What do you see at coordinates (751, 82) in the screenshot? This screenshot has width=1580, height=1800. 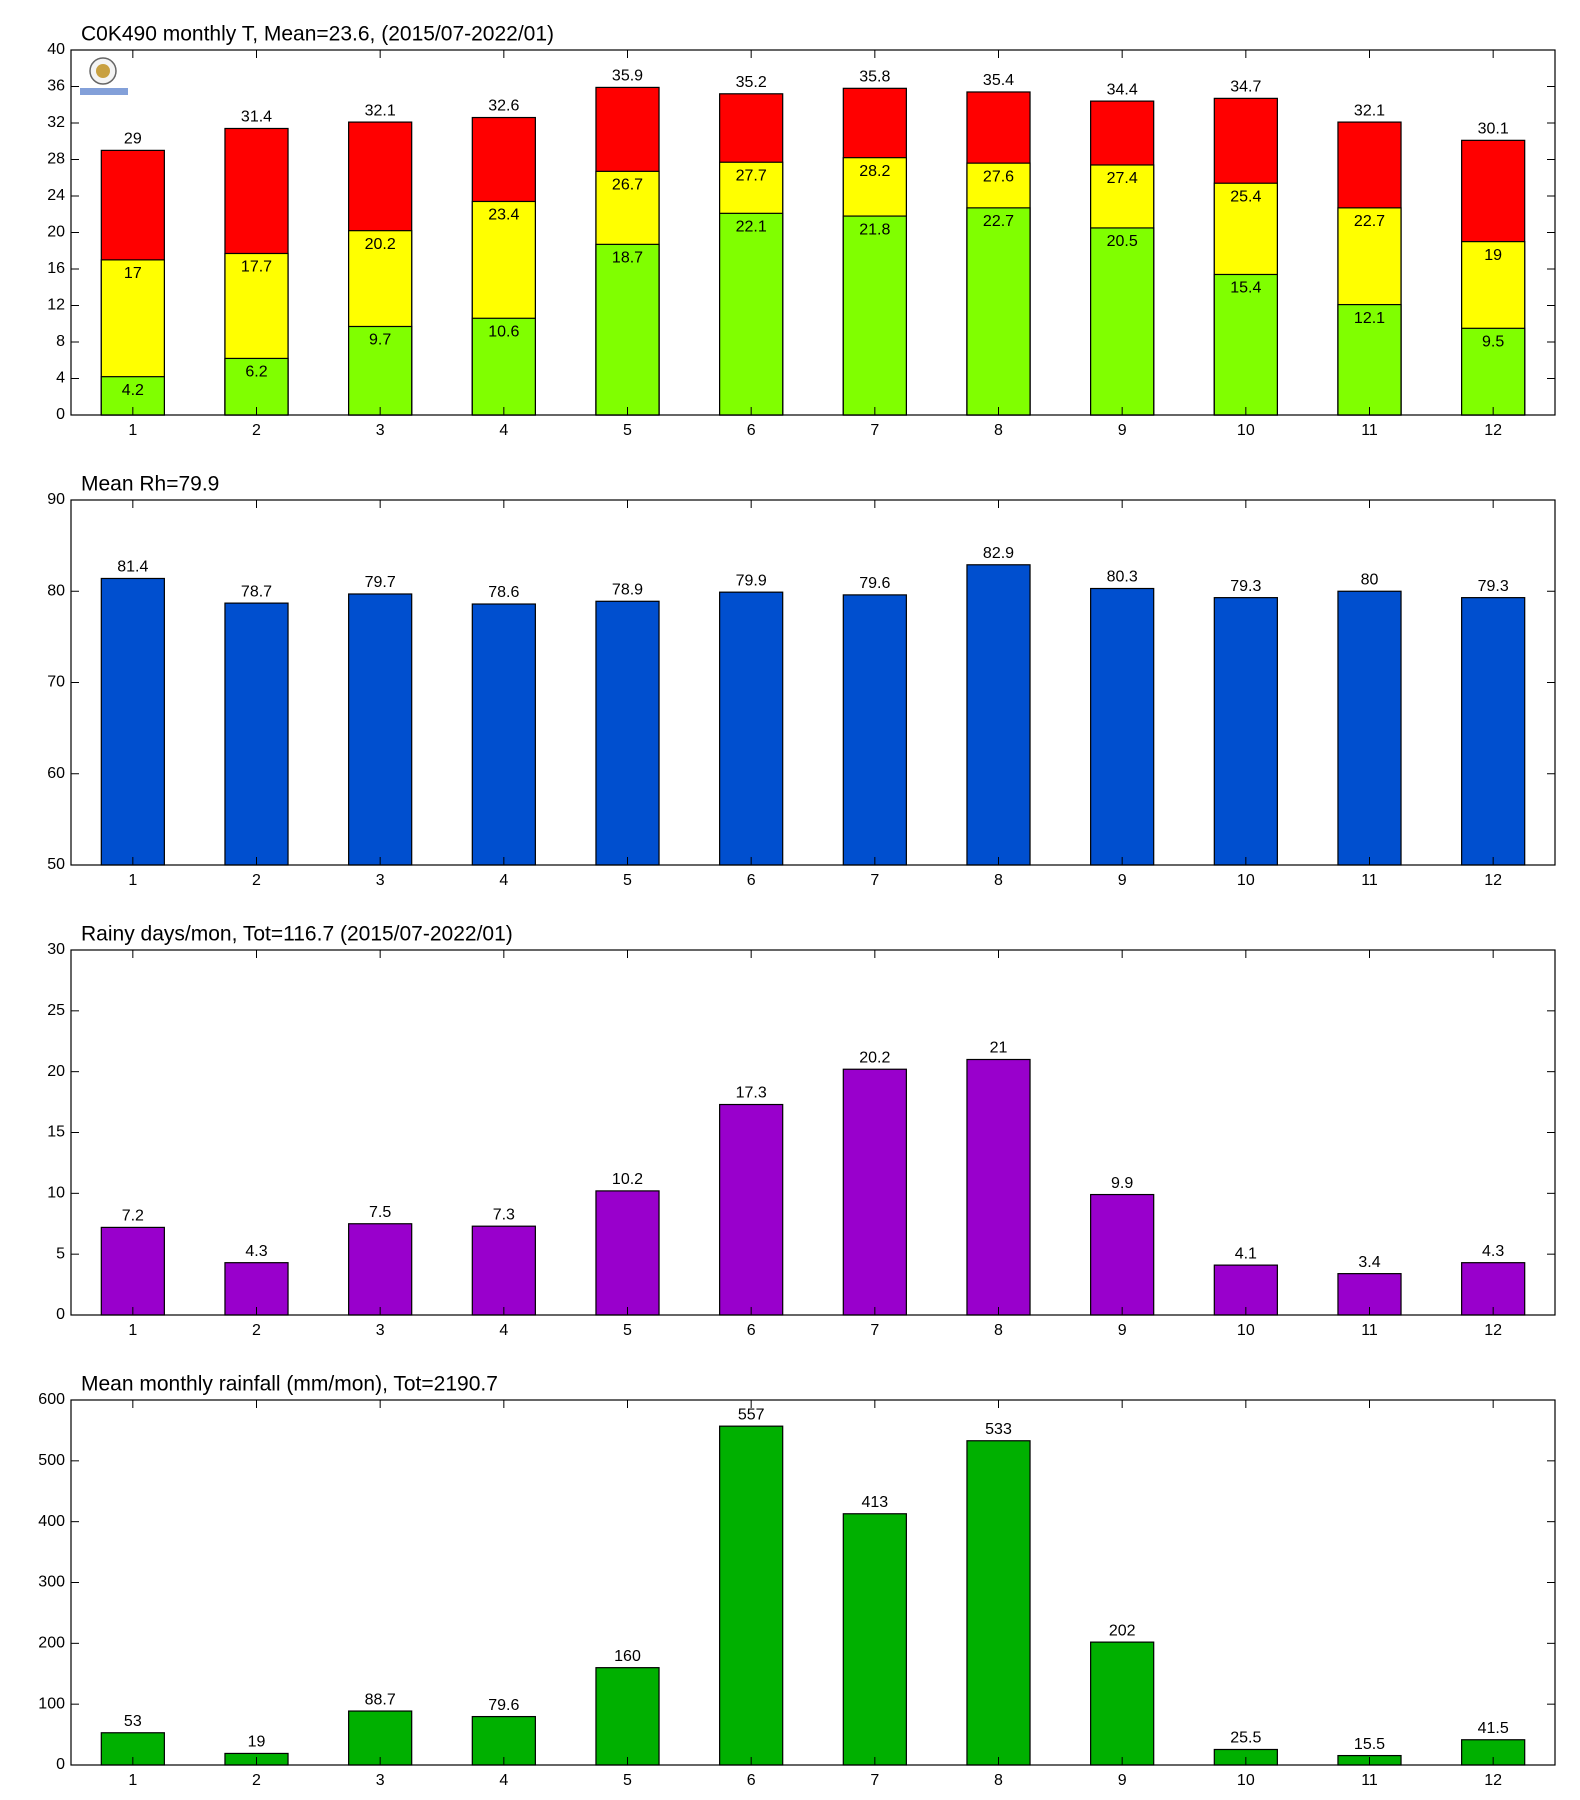 I see `value-label: 35.2` at bounding box center [751, 82].